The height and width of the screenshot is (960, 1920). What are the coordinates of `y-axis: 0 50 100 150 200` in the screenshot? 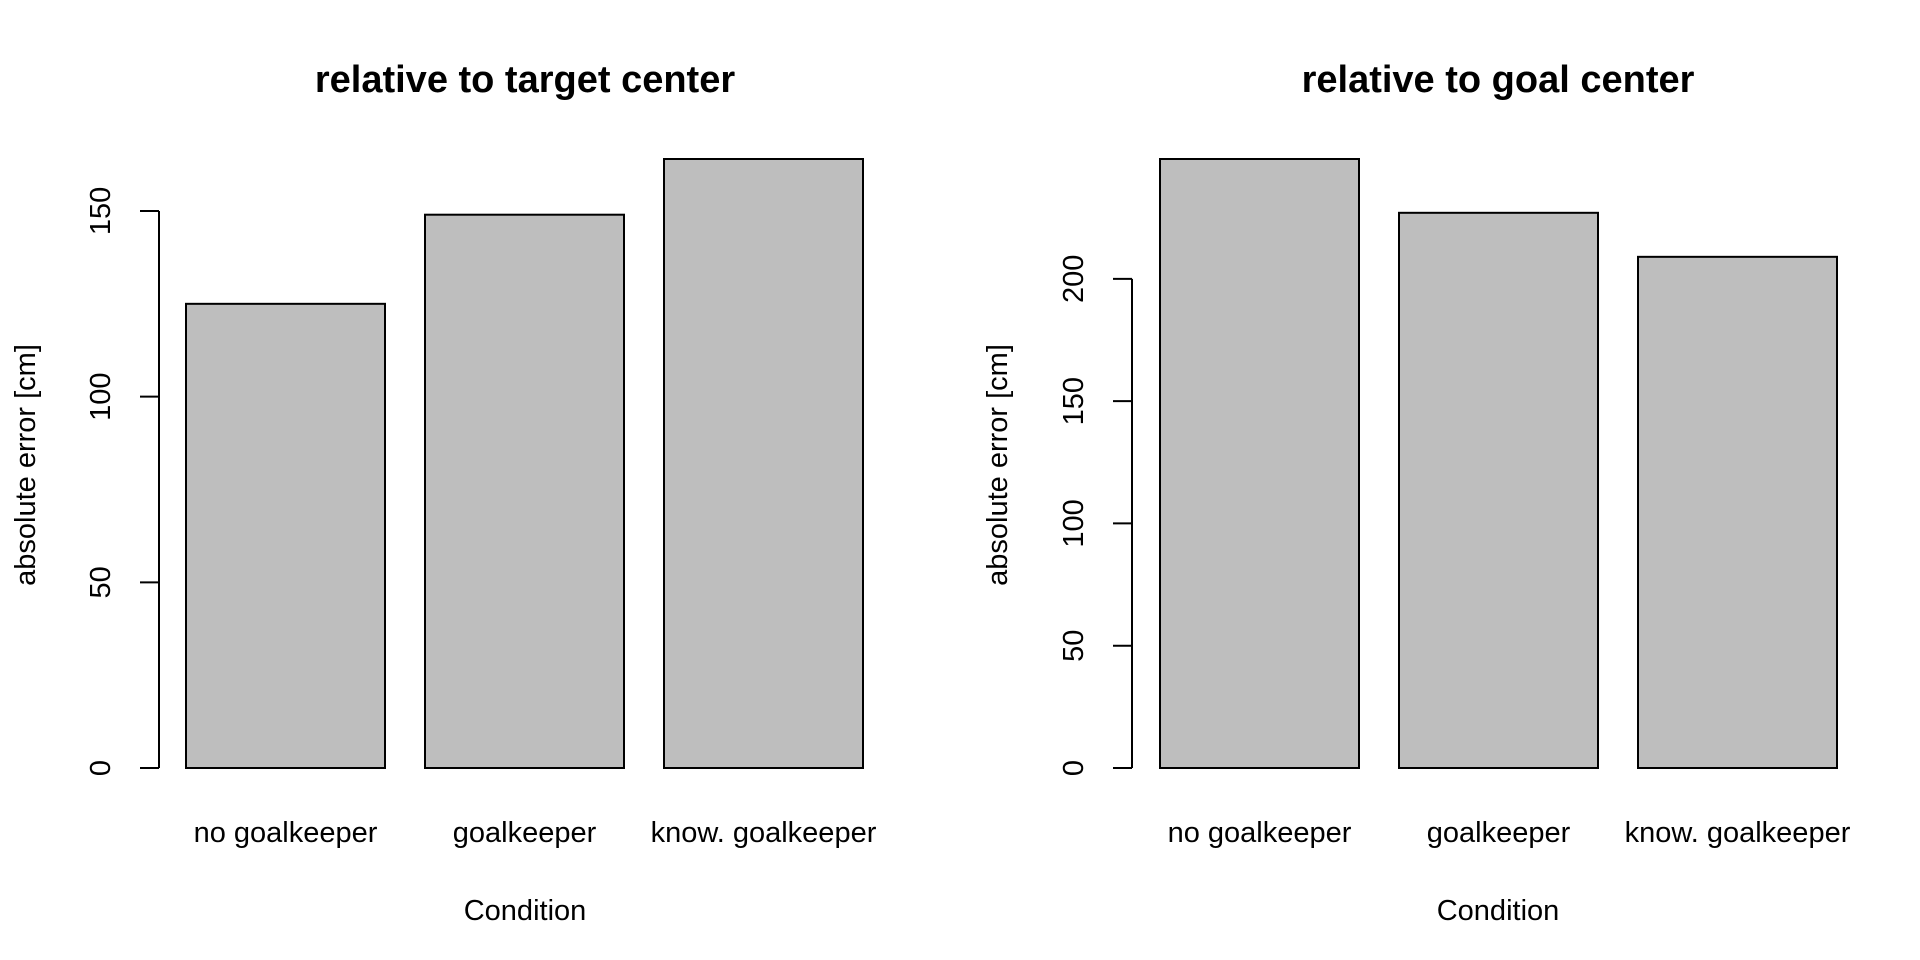 It's located at (1095, 515).